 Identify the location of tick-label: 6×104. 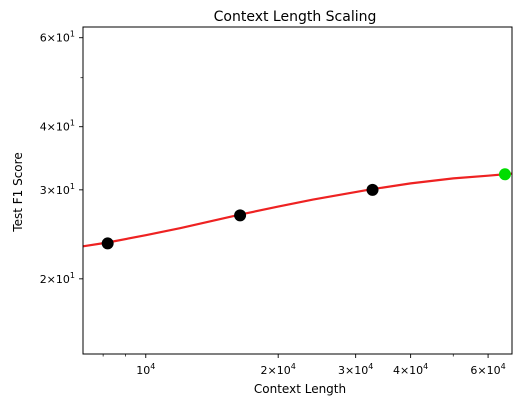
(487, 369).